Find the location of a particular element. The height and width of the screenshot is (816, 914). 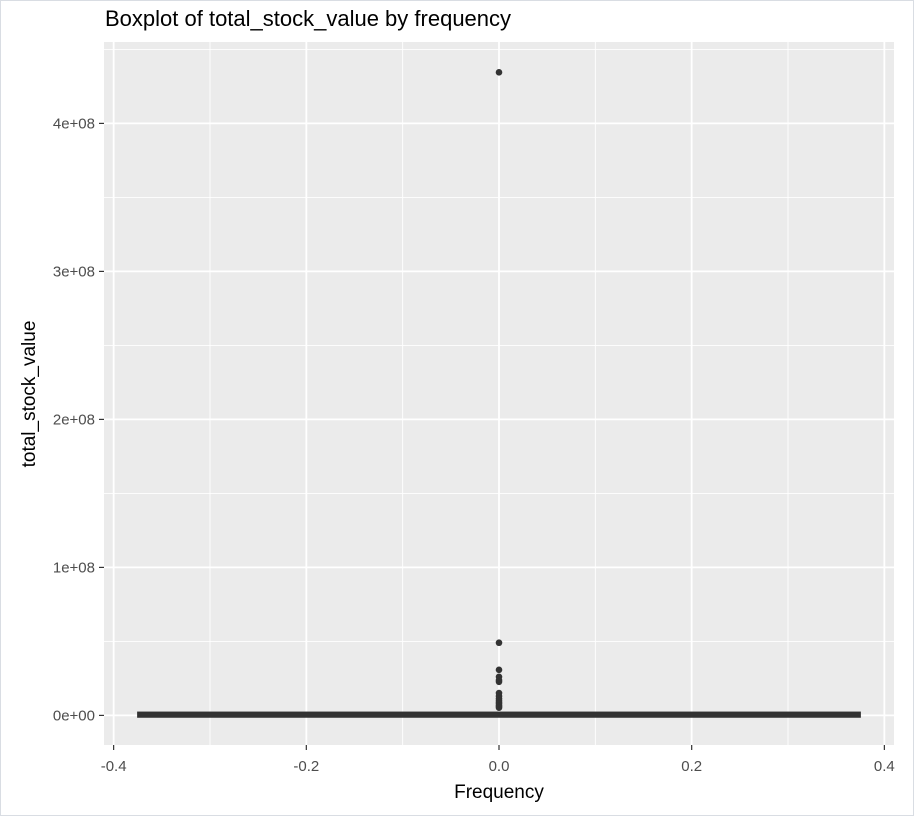

y-tick-label: 0e+00 is located at coordinates (74, 715).